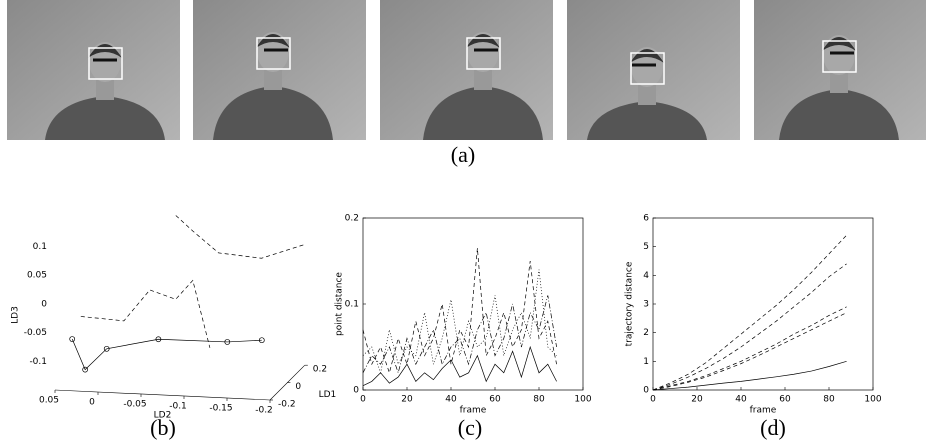 The image size is (926, 444). I want to click on y-tick-label: 2, so click(646, 333).